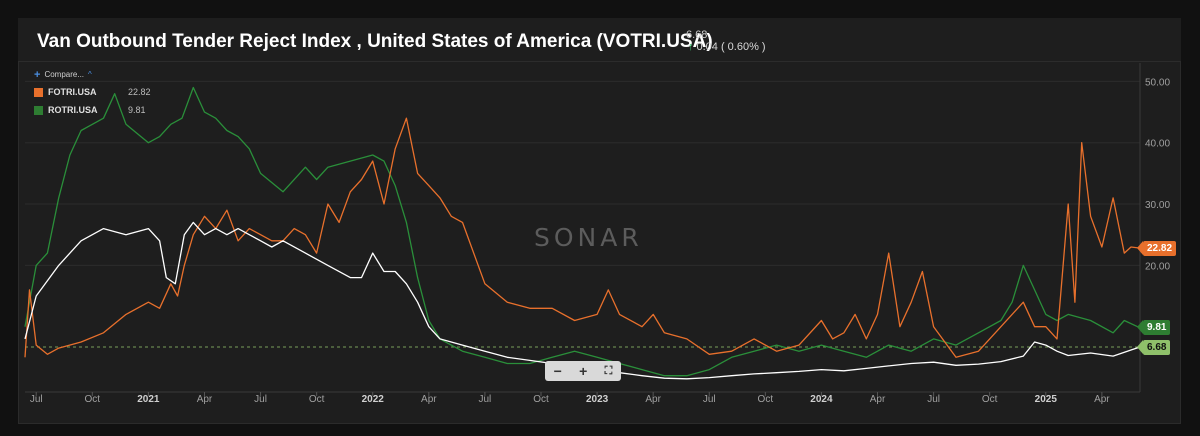  I want to click on sonar-watermark: SONAR, so click(588, 237).